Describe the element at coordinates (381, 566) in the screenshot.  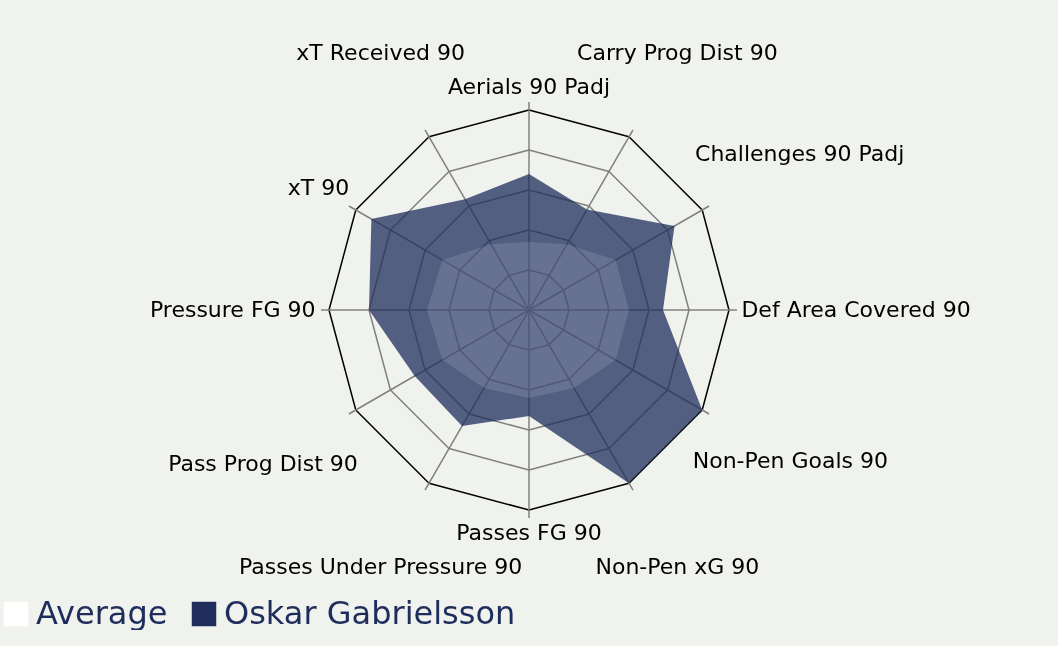
I see `spoke-label: Passes Under Pressure 90` at that location.